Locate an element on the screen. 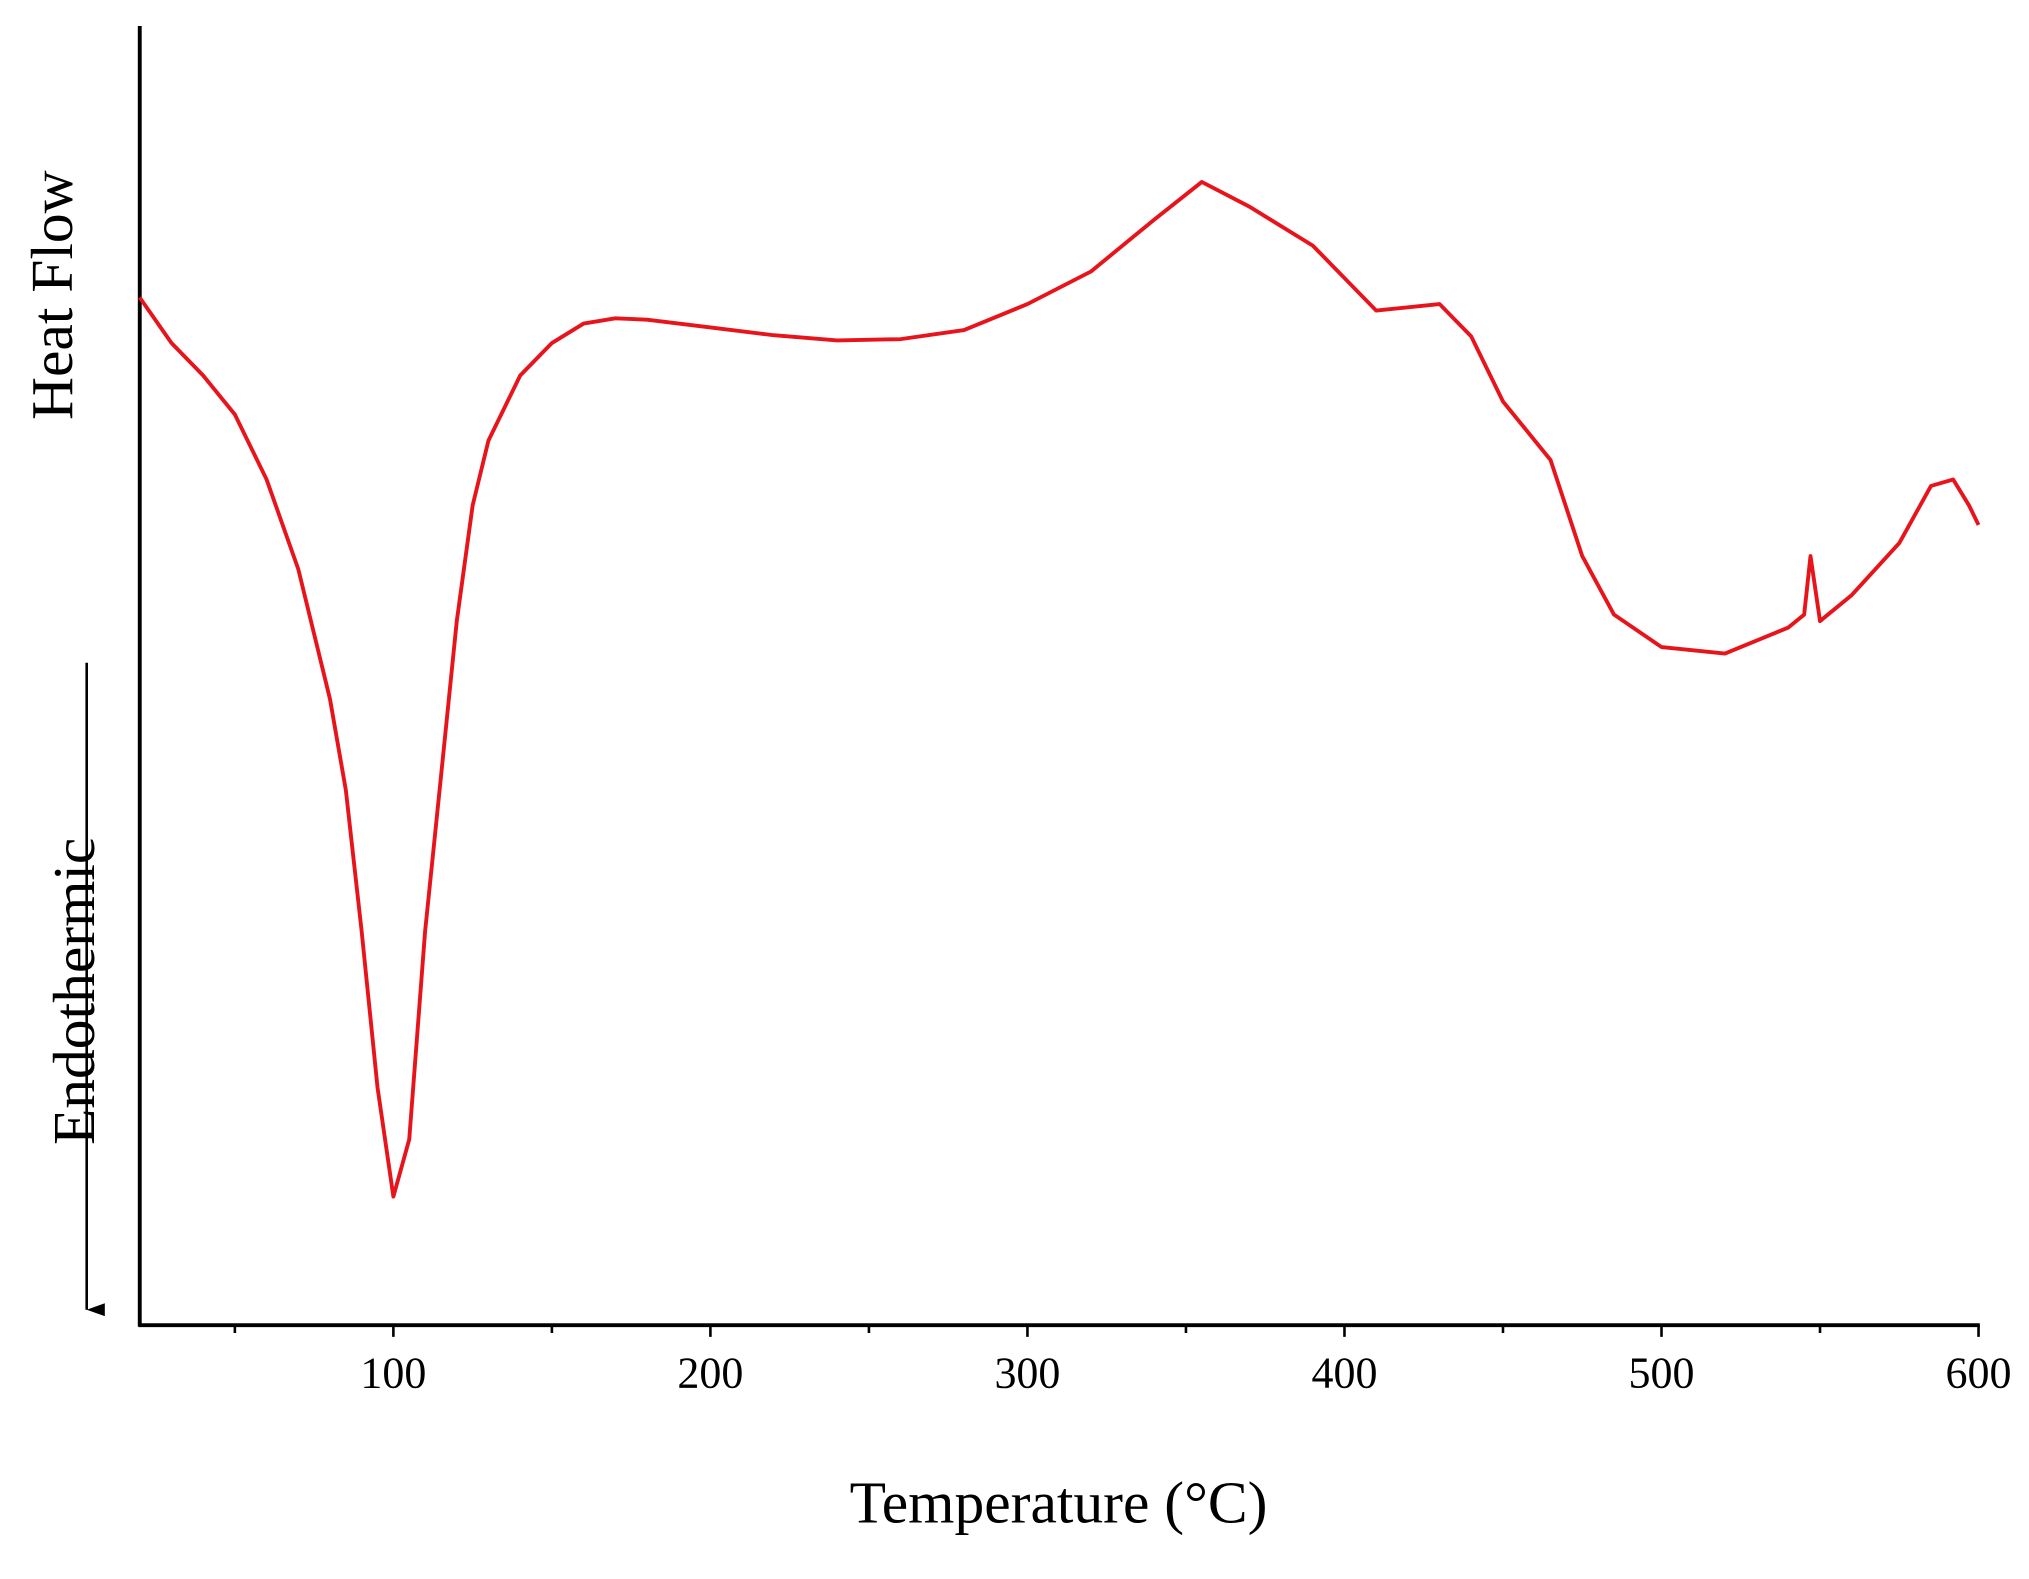 The height and width of the screenshot is (1579, 2029). annotation: Endothermic is located at coordinates (74, 991).